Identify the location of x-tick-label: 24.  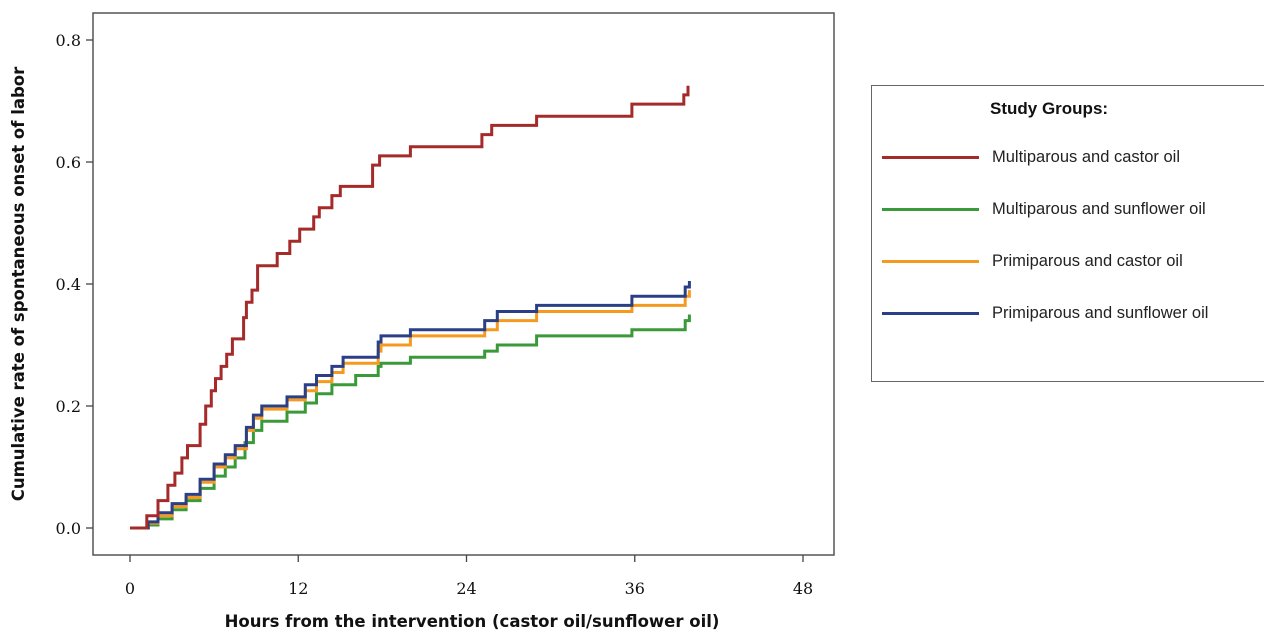
(466, 588).